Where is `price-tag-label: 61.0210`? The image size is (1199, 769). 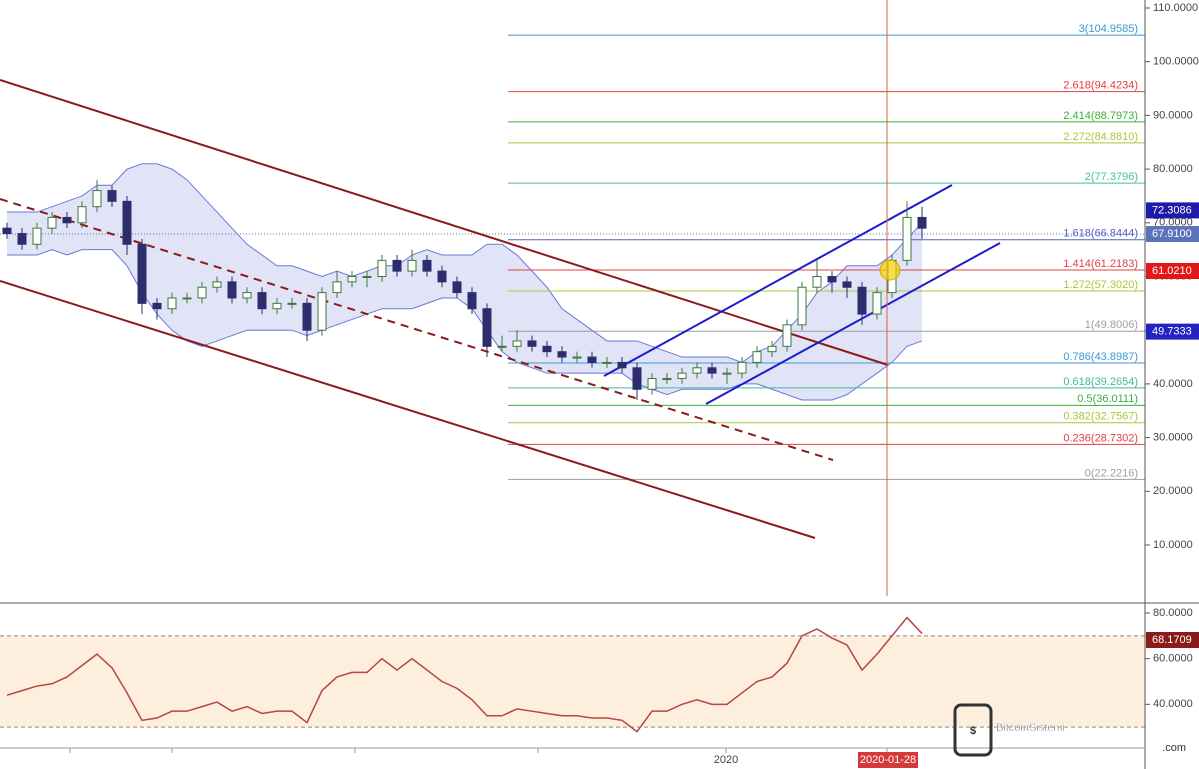
price-tag-label: 61.0210 is located at coordinates (1172, 271).